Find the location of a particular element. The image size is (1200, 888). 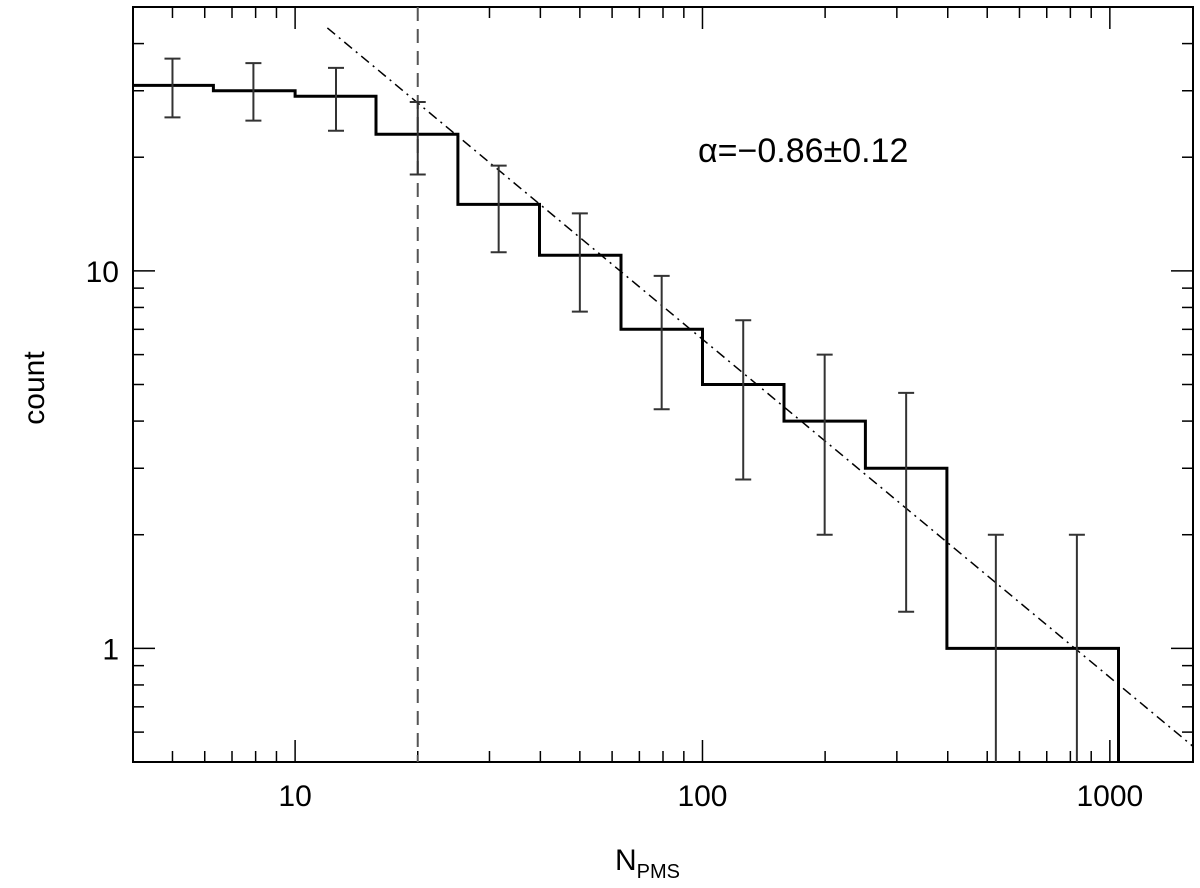

y-tick-label: 1 is located at coordinates (110, 649).